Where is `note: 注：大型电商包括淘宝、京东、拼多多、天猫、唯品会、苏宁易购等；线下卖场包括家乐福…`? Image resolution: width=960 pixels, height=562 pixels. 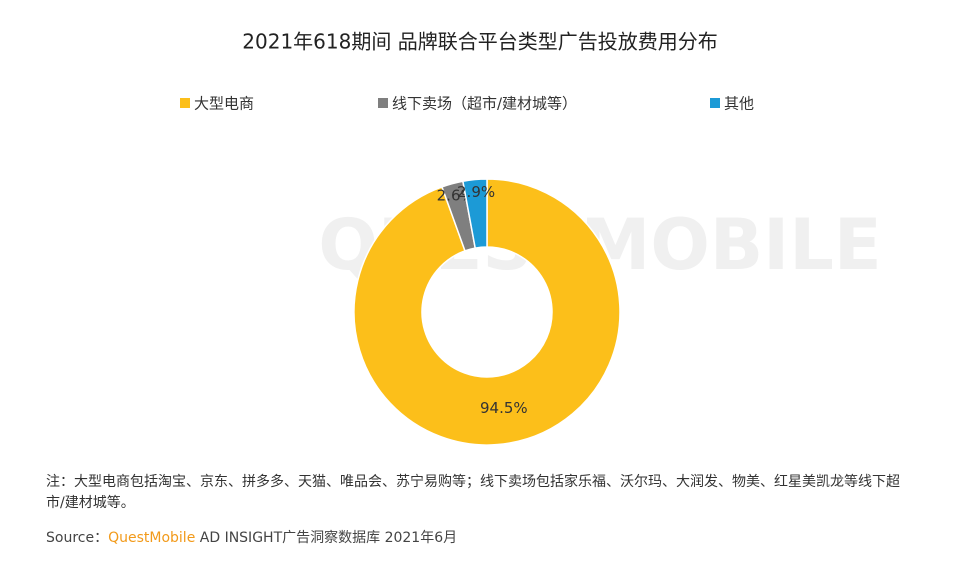 note: 注：大型电商包括淘宝、京东、拼多多、天猫、唯品会、苏宁易购等；线下卖场包括家乐福… is located at coordinates (473, 492).